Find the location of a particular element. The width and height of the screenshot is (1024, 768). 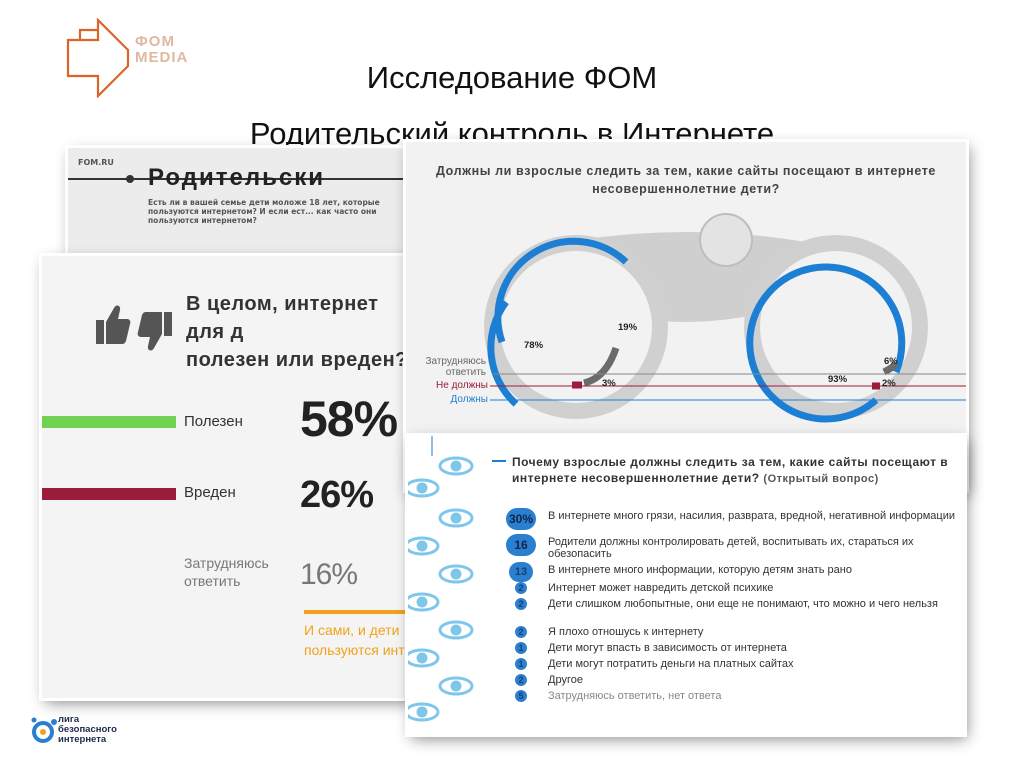

list-item-value: 5 is located at coordinates (521, 696).